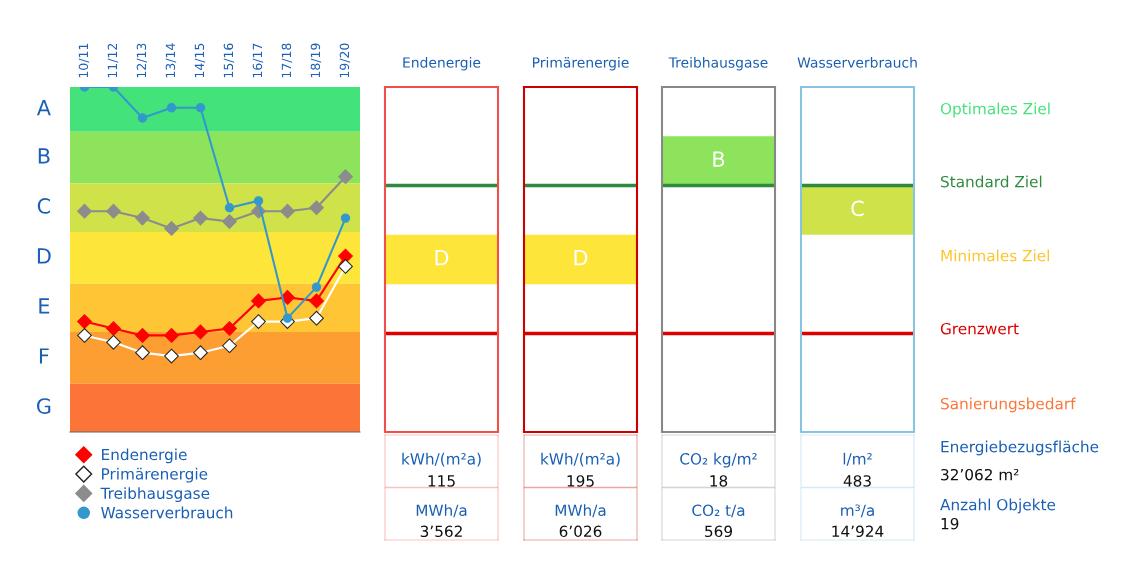  I want to click on band-label: C, so click(44, 206).